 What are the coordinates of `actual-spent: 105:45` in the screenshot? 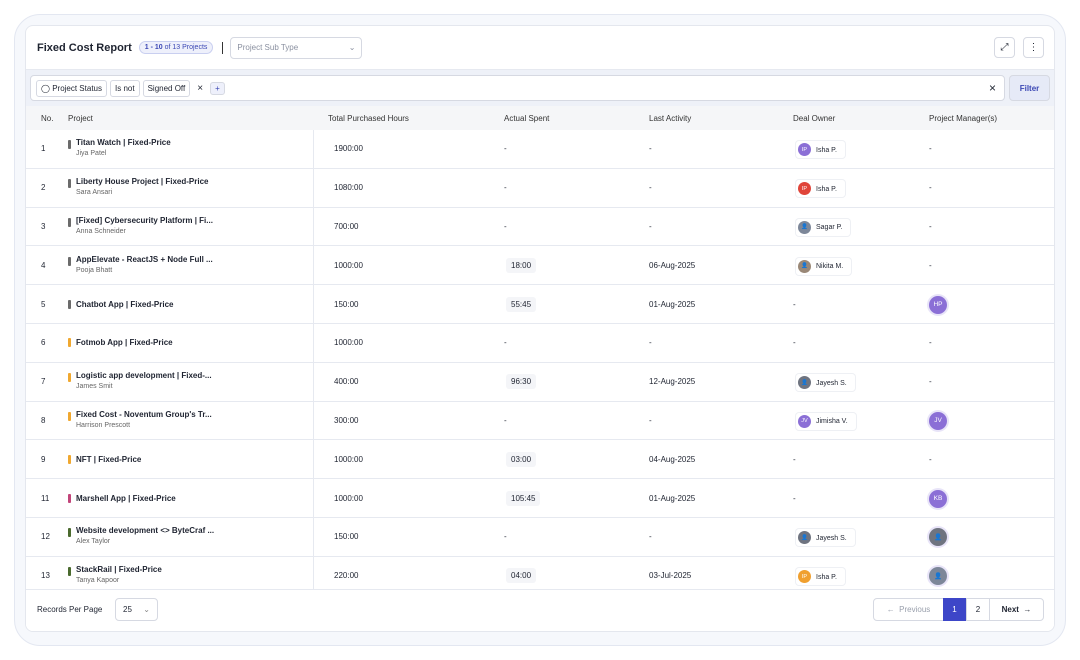 It's located at (523, 498).